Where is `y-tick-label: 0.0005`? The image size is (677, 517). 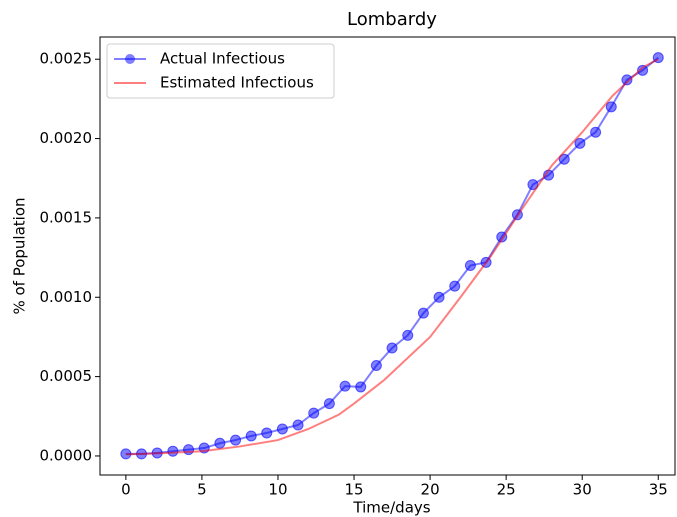
y-tick-label: 0.0005 is located at coordinates (66, 376).